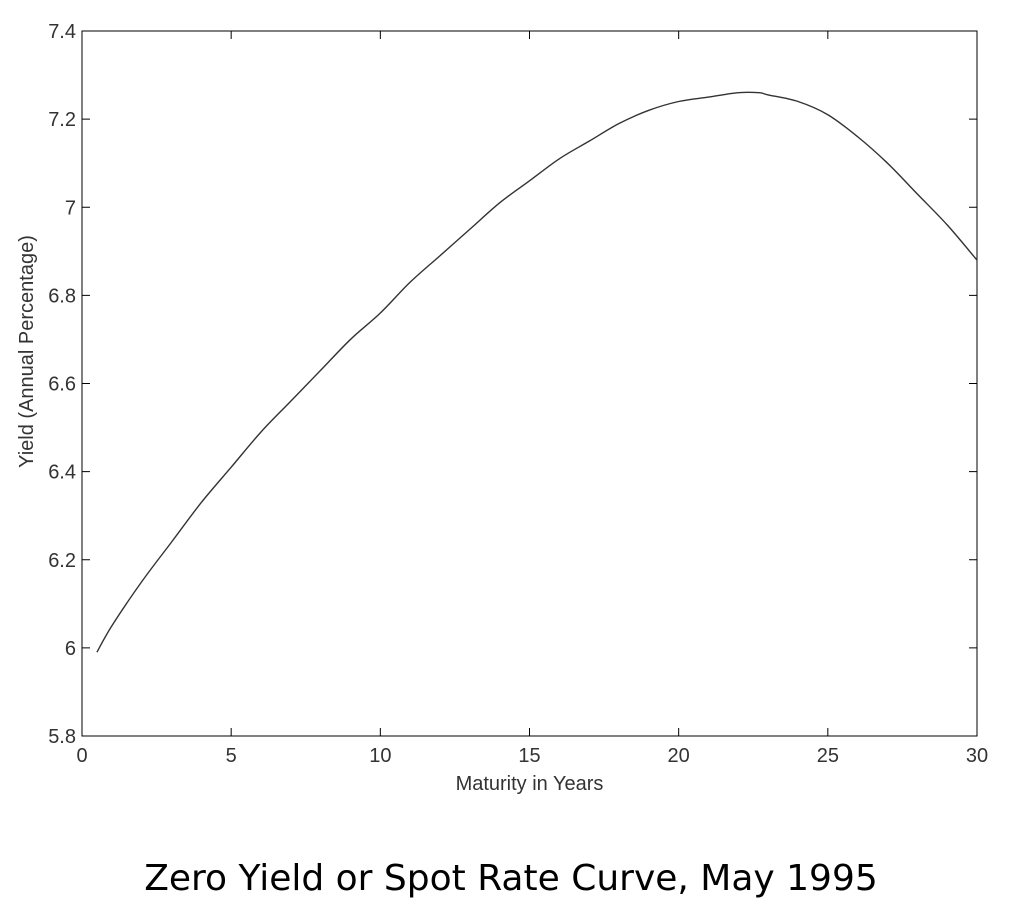 The height and width of the screenshot is (922, 1022). I want to click on x-tick-label: 10, so click(380, 756).